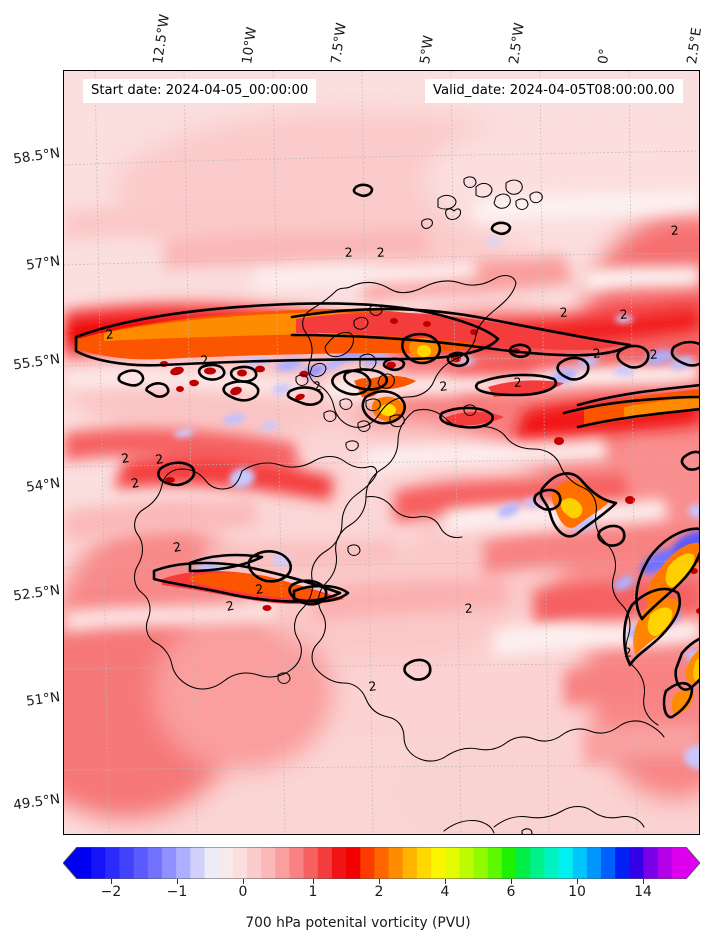  What do you see at coordinates (37, 802) in the screenshot?
I see `lat-tick-label: 49.5°N` at bounding box center [37, 802].